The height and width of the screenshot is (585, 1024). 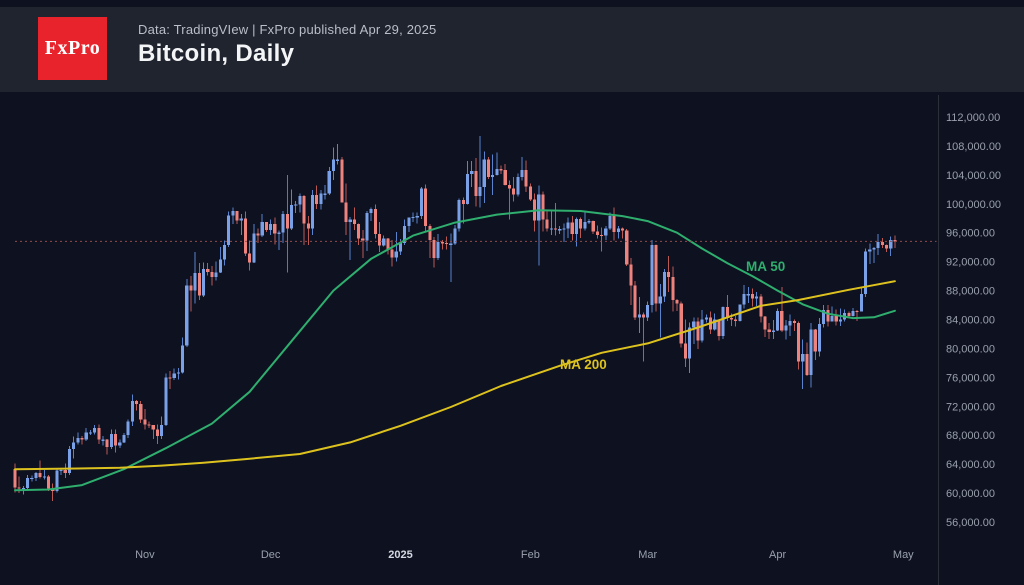 What do you see at coordinates (647, 555) in the screenshot?
I see `time-tick-label: Mar` at bounding box center [647, 555].